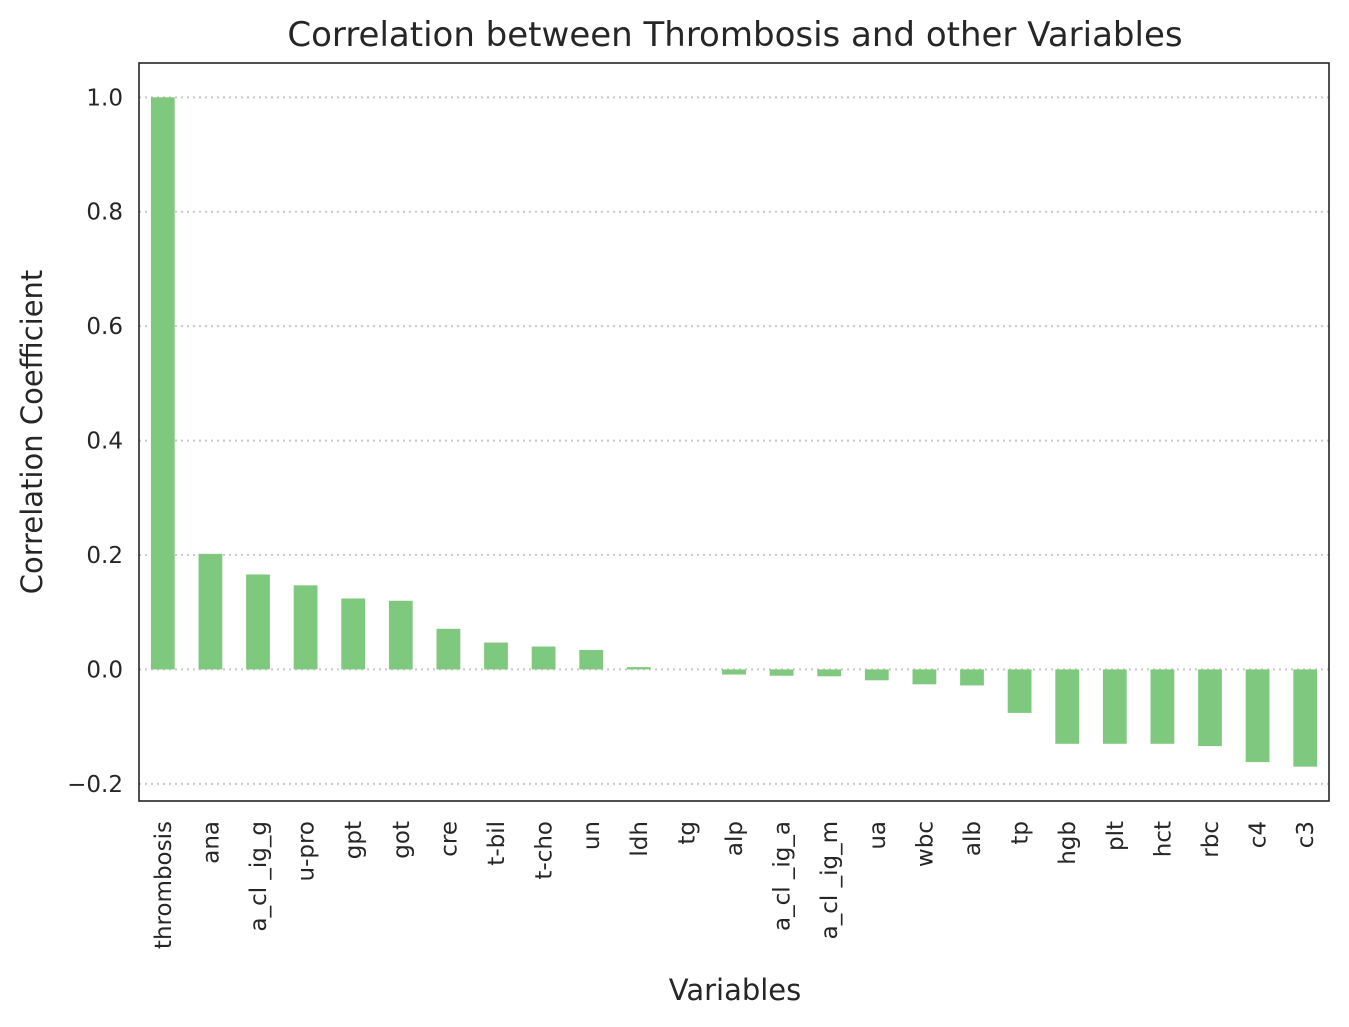 The image size is (1349, 1027). What do you see at coordinates (638, 668) in the screenshot?
I see `bar-ldh` at bounding box center [638, 668].